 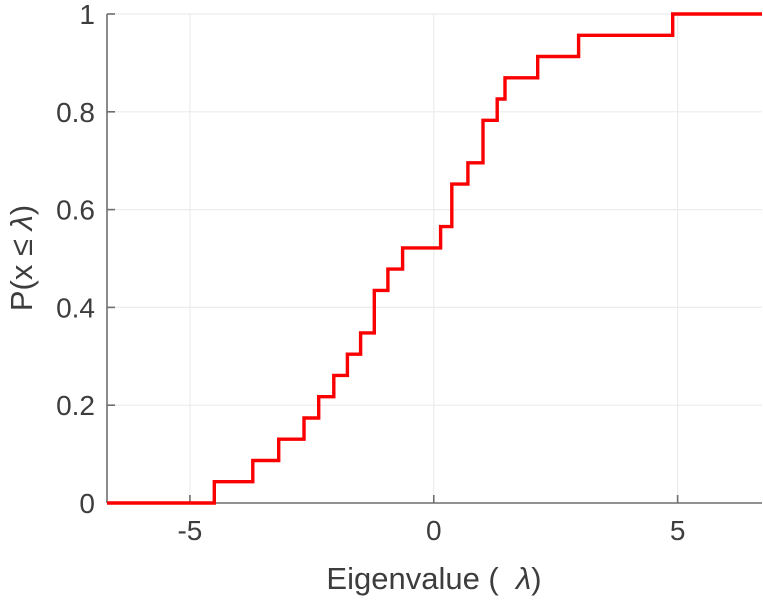 What do you see at coordinates (21, 210) in the screenshot?
I see `y-axis-label-suffix: )` at bounding box center [21, 210].